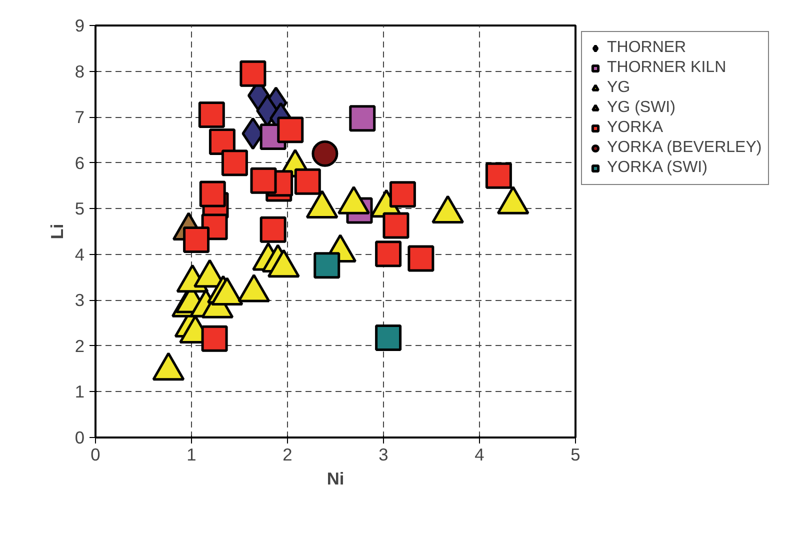 The width and height of the screenshot is (805, 540). I want to click on x-axis-title: Ni, so click(335, 478).